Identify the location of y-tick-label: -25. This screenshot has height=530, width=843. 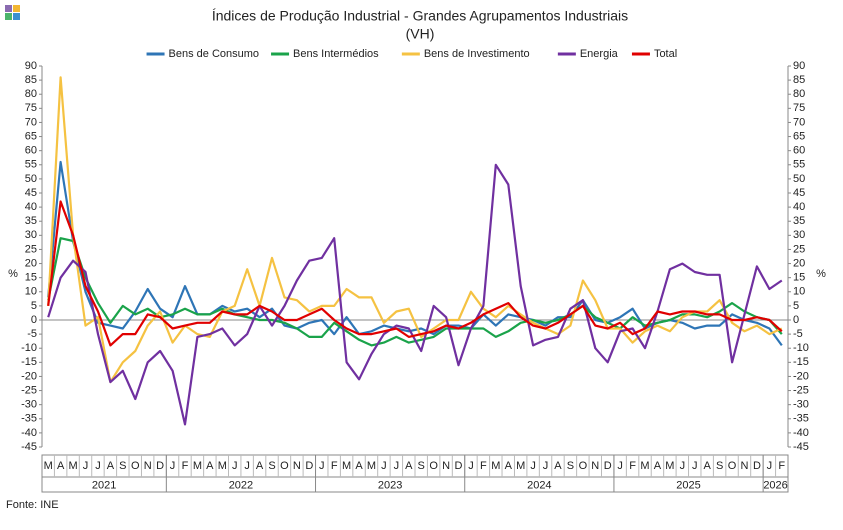
(29, 390).